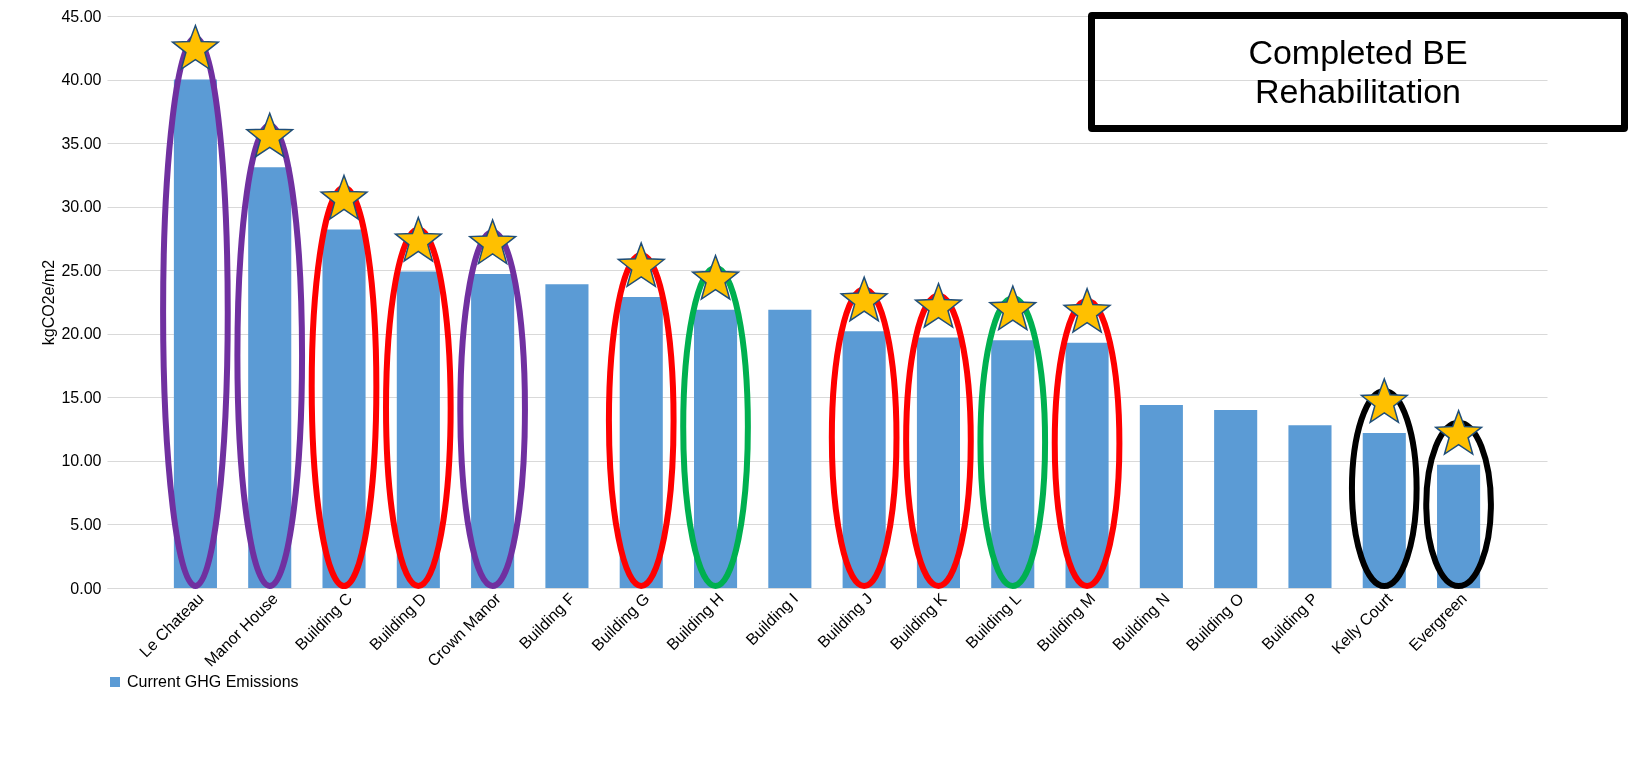 This screenshot has height=768, width=1636. I want to click on y-tick-label: 15.00, so click(81, 397).